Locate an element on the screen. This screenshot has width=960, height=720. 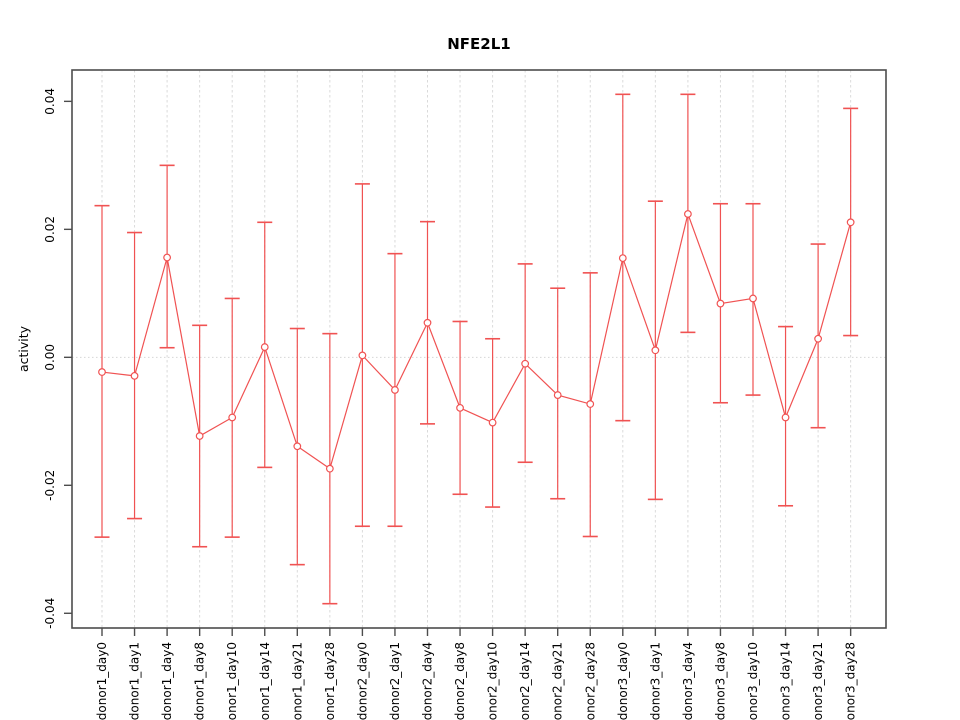
x-tick-label: donor1_day0 is located at coordinates (102, 681).